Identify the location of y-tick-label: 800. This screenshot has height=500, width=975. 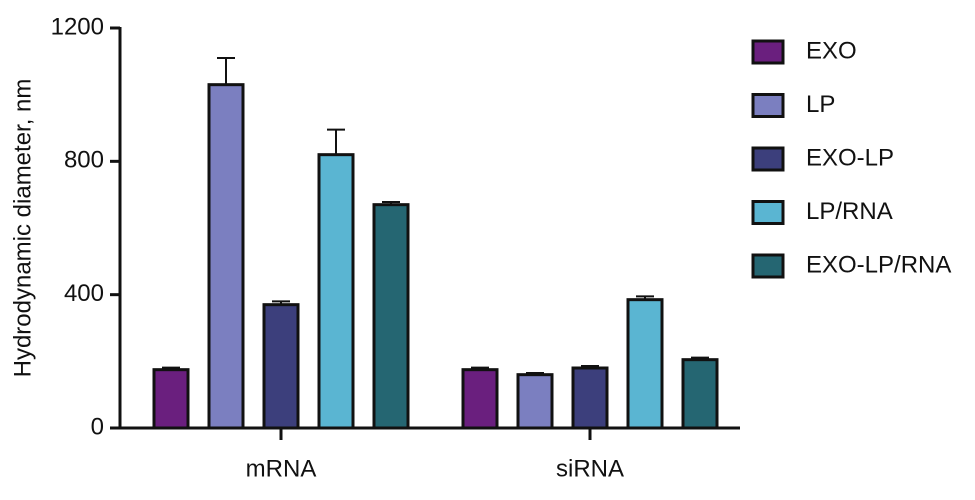
(84, 160).